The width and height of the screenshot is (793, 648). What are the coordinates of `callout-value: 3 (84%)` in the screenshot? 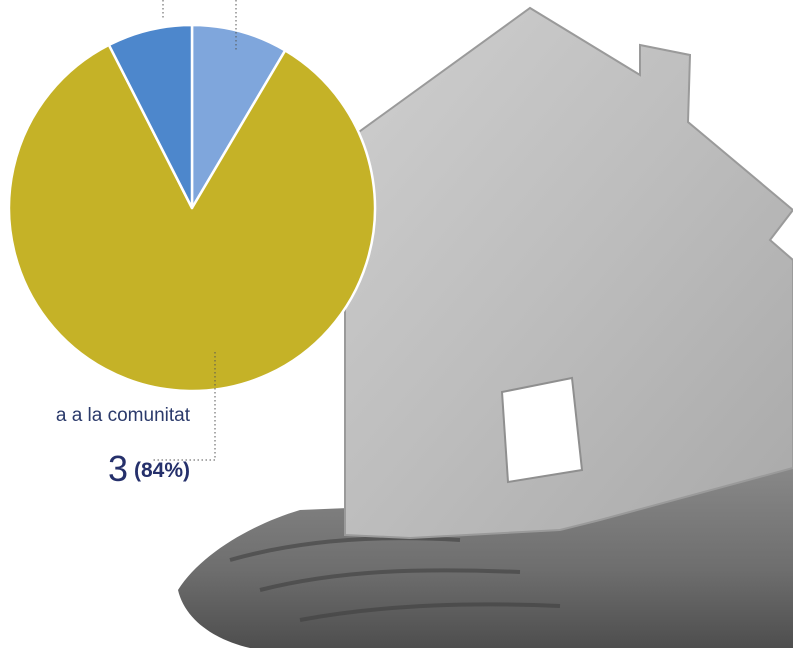 It's located at (95, 468).